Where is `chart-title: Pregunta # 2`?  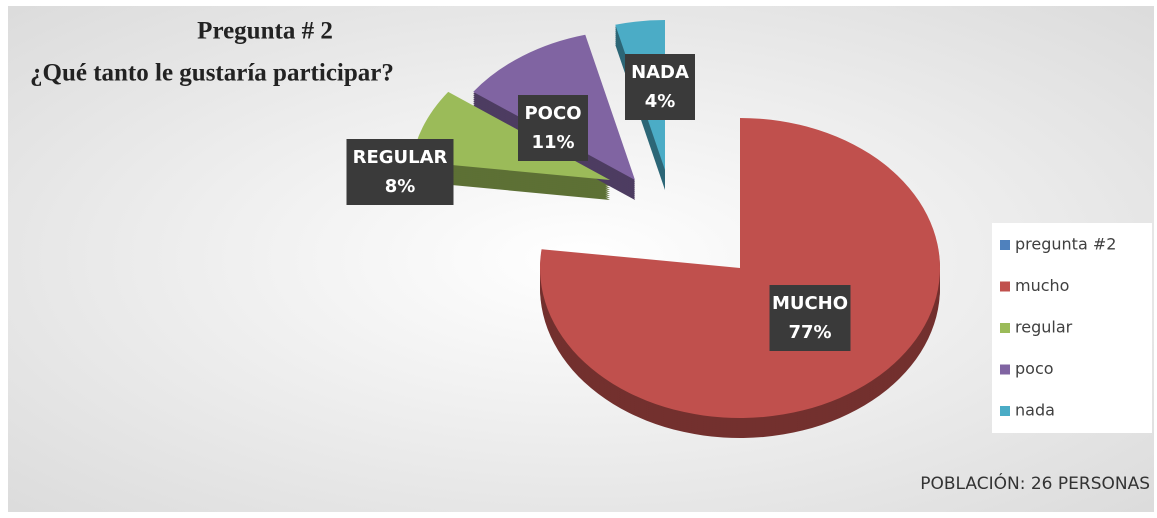 chart-title: Pregunta # 2 is located at coordinates (265, 31).